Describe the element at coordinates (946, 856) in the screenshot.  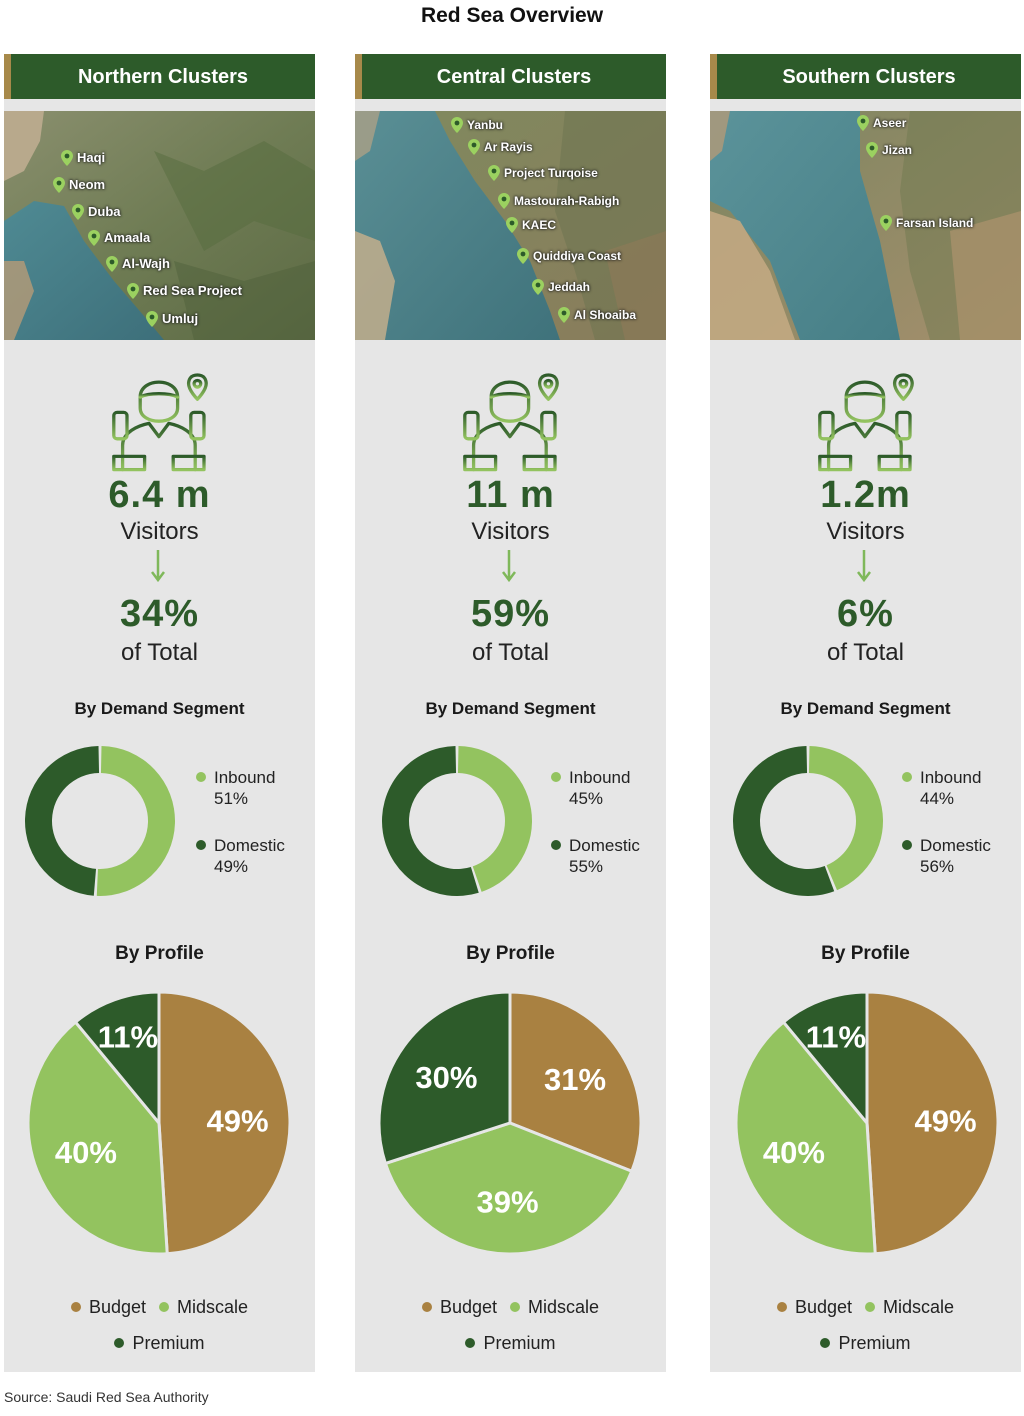
I see `legend-domestic: Domestic 56%` at that location.